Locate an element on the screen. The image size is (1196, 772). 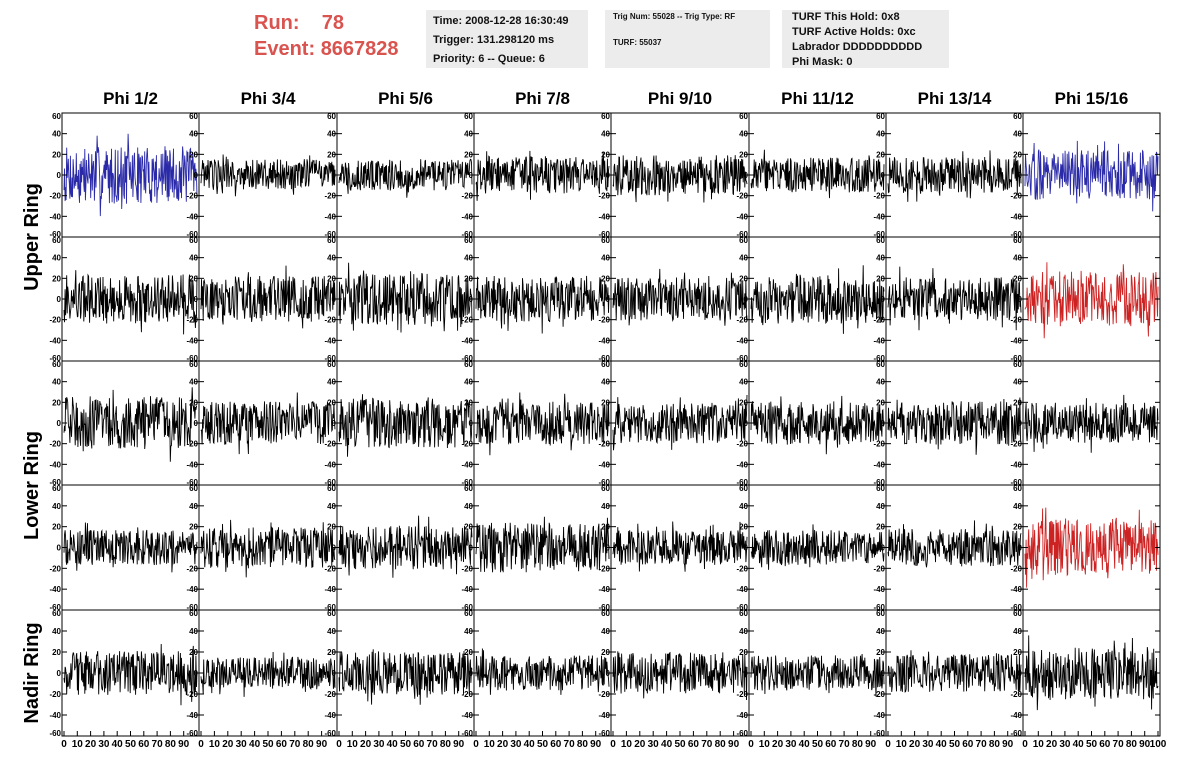
x-tick-label: 40 is located at coordinates (805, 744).